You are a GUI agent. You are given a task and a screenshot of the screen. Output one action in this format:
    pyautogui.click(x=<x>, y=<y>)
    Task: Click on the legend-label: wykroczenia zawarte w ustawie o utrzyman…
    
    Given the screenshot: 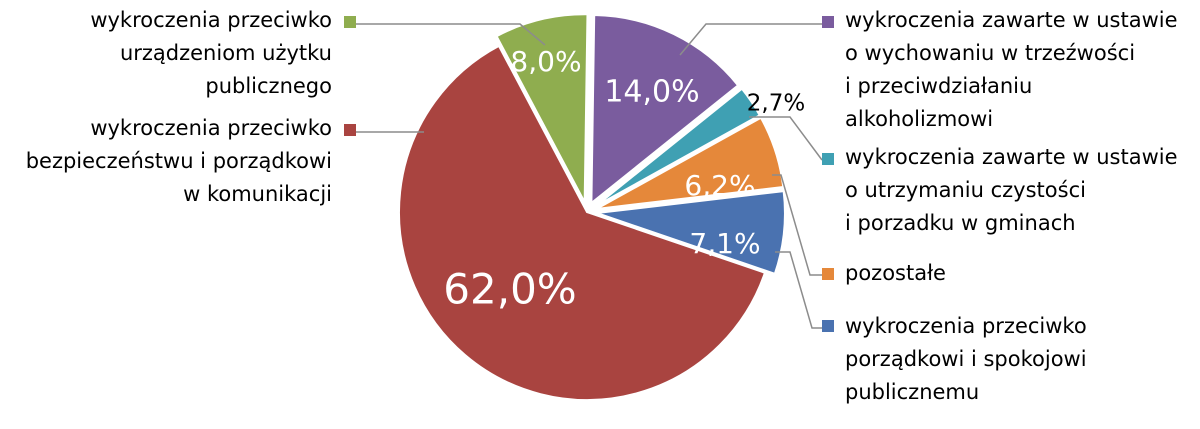 What is the action you would take?
    pyautogui.click(x=1011, y=190)
    